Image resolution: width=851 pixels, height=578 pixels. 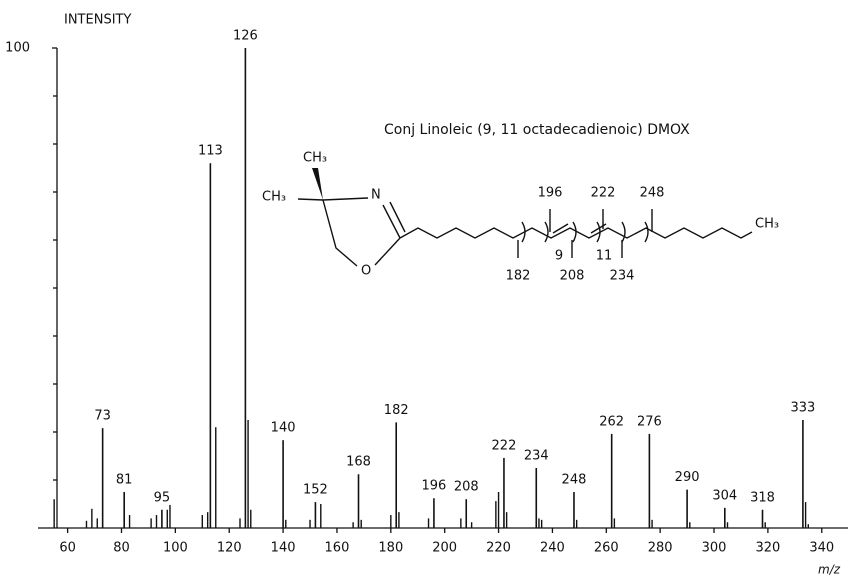 What do you see at coordinates (67, 548) in the screenshot?
I see `x-tick-label: 60` at bounding box center [67, 548].